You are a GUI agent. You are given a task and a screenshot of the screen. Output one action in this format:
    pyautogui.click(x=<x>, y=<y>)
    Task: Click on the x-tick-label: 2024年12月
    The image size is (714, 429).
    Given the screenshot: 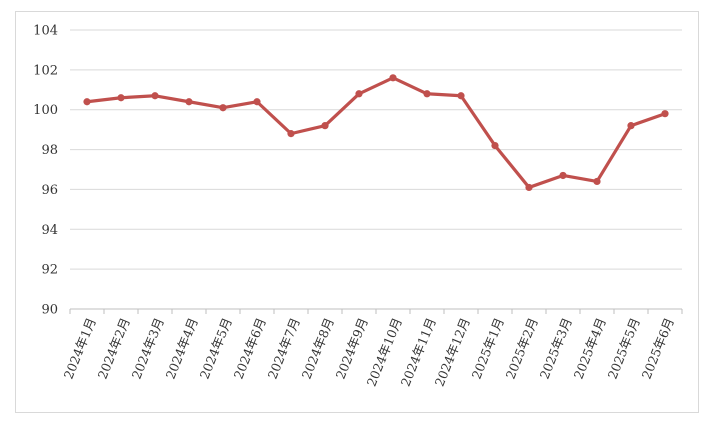 What is the action you would take?
    pyautogui.click(x=452, y=352)
    